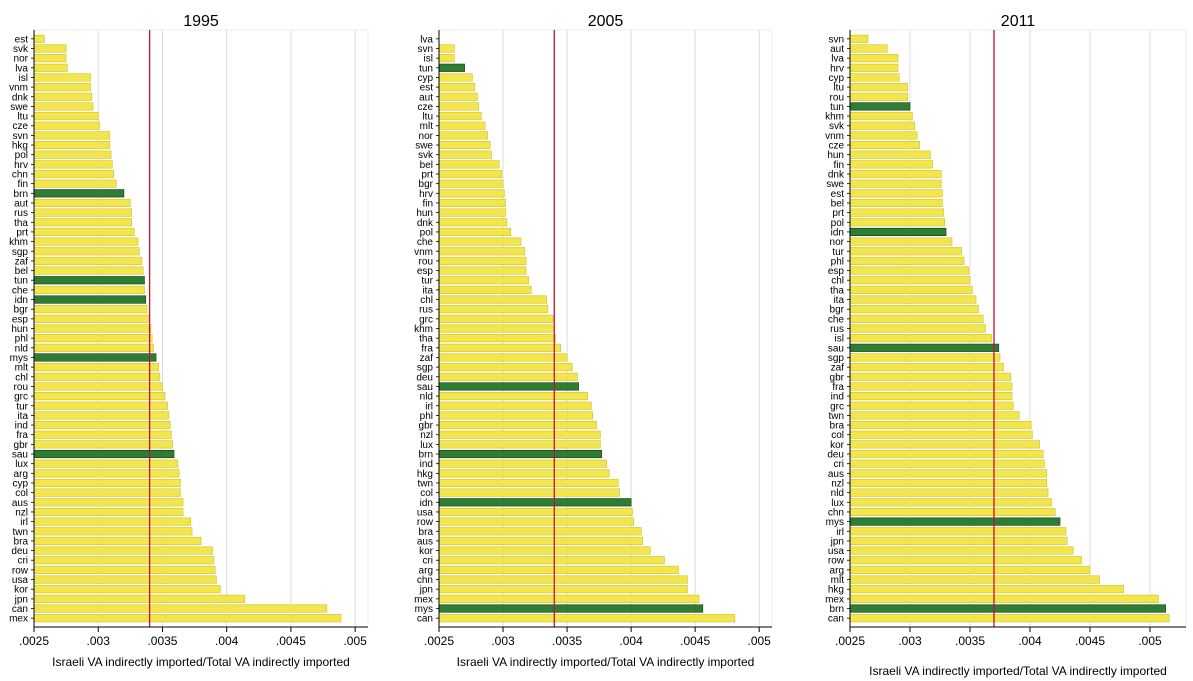  What do you see at coordinates (20, 455) in the screenshot?
I see `category-label: sau` at bounding box center [20, 455].